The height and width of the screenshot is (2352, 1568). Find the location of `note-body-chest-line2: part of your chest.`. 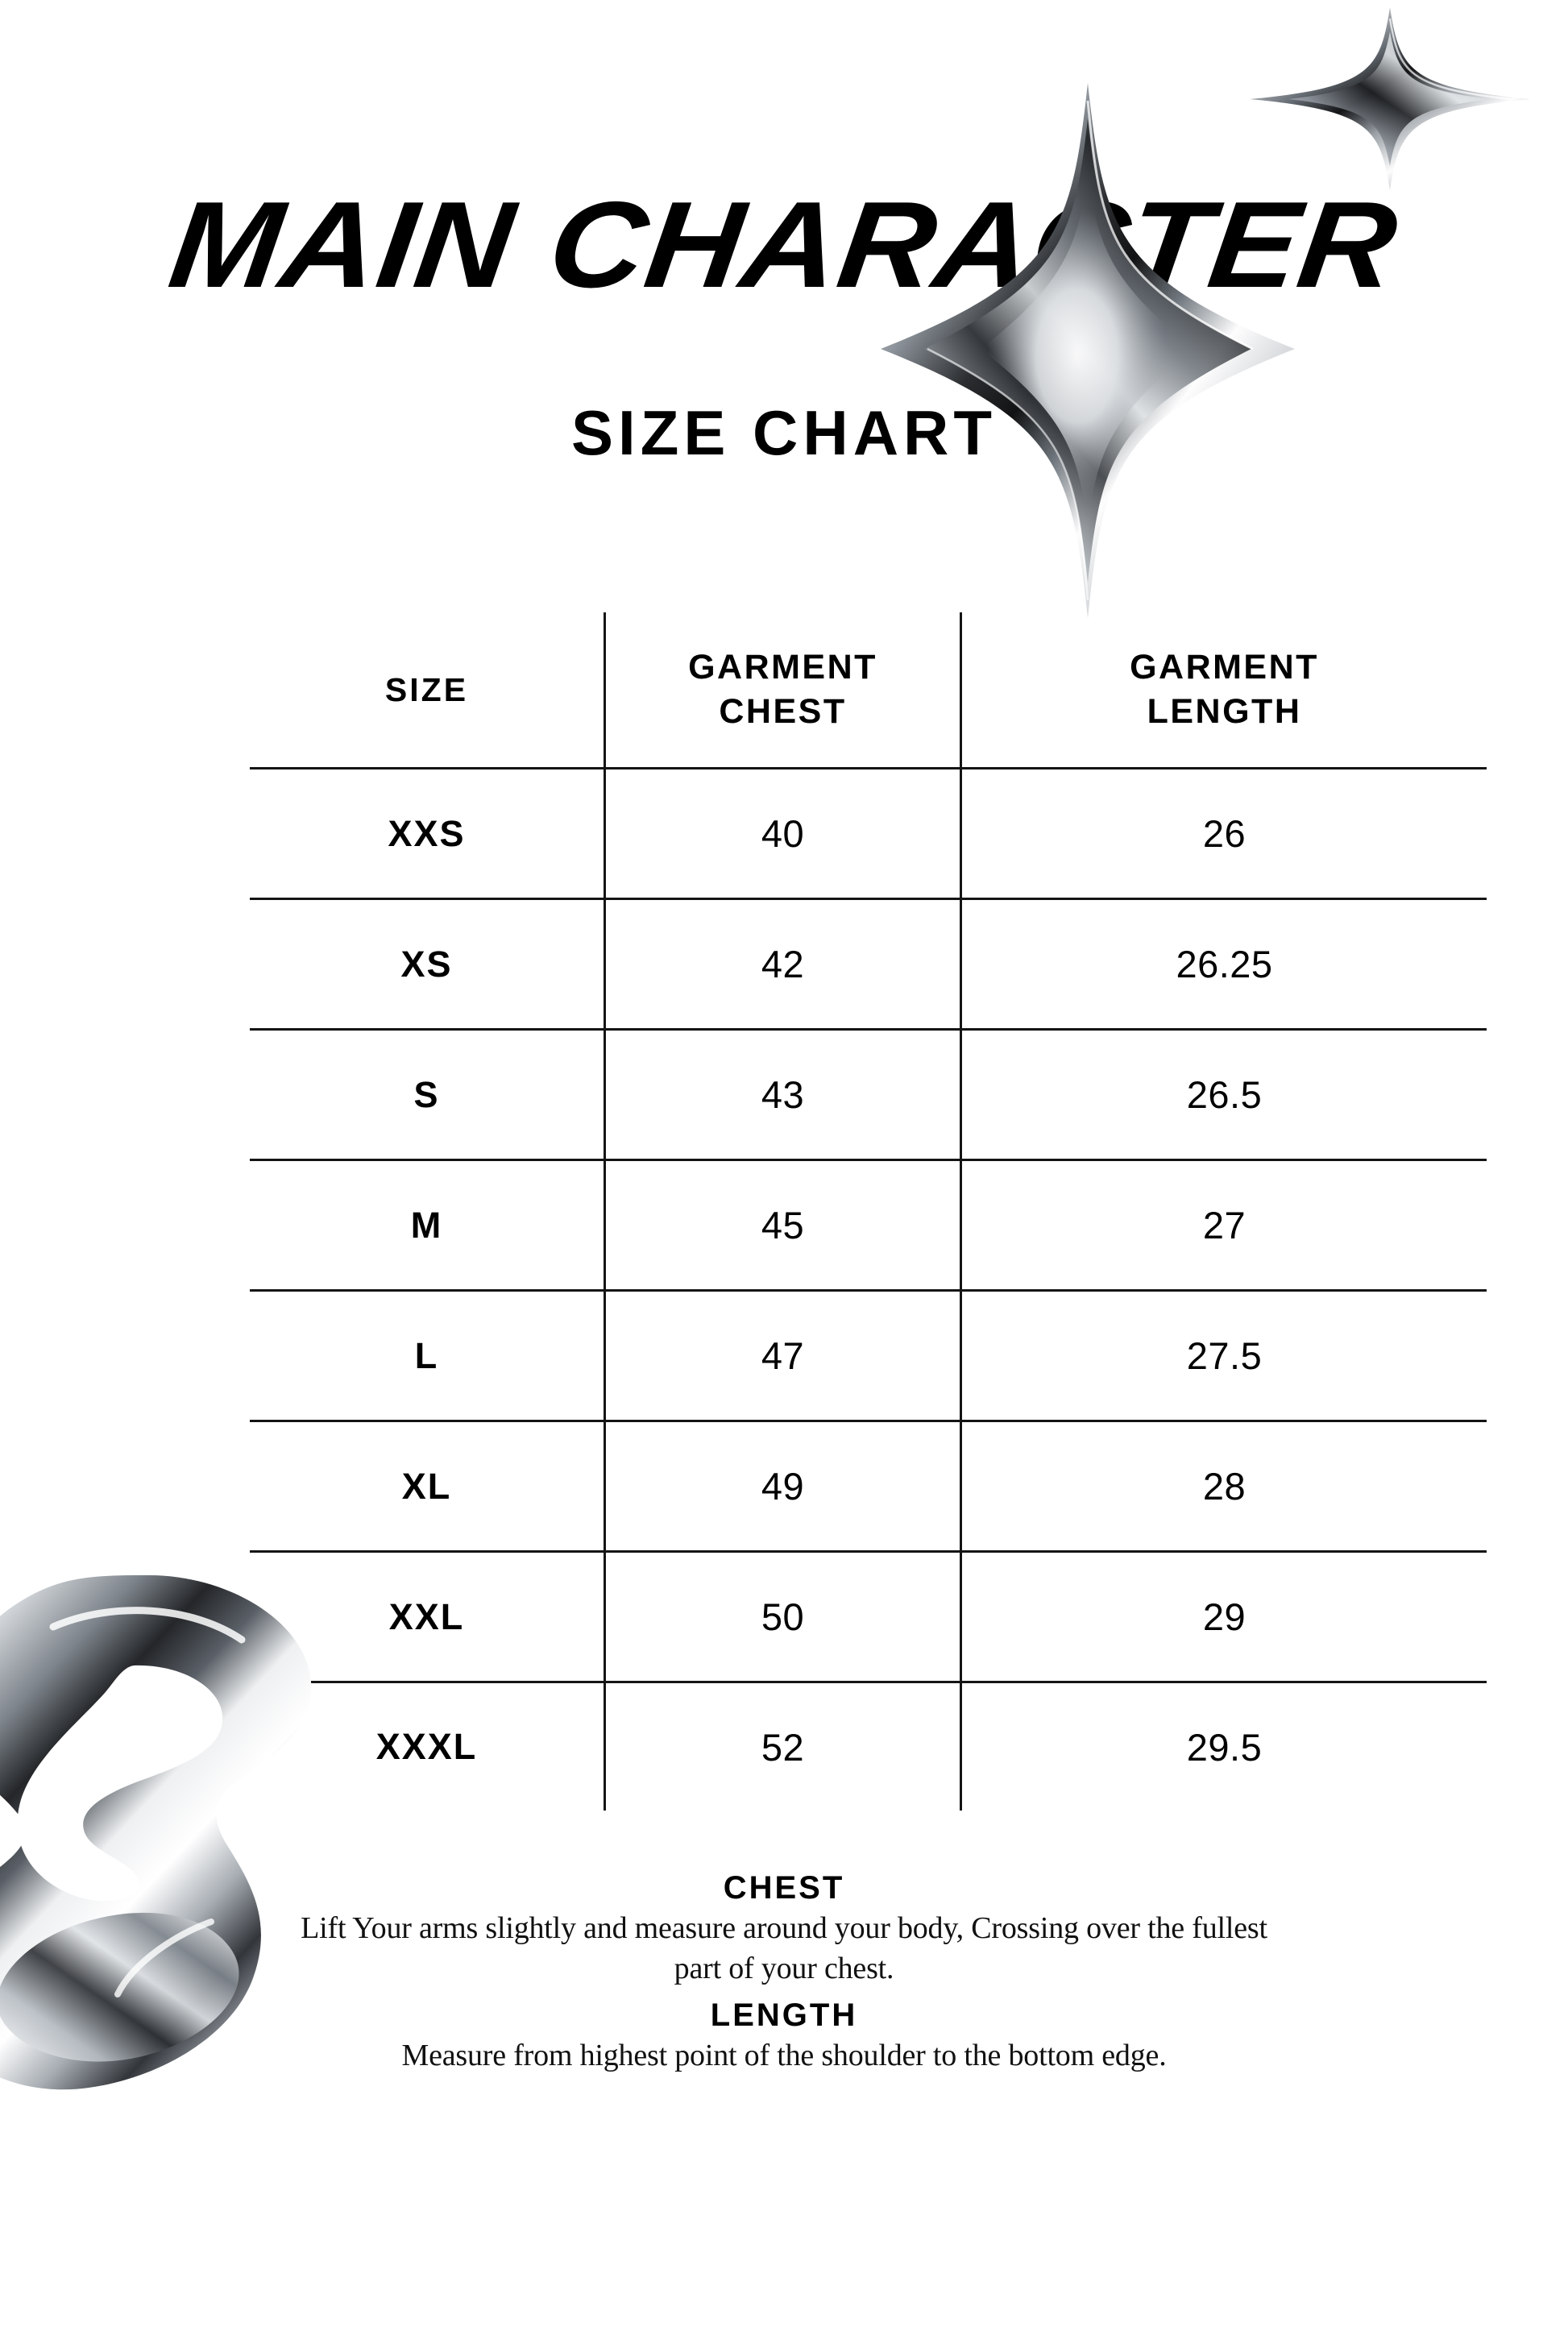

note-body-chest-line2: part of your chest. is located at coordinates (784, 1969).